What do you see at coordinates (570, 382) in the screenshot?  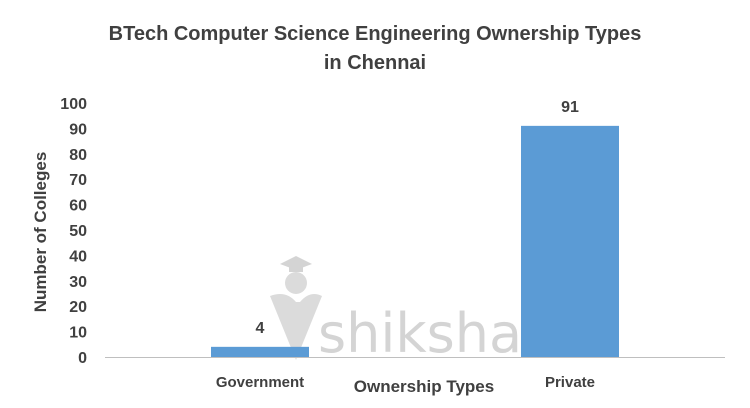 I see `x-tick-label: Private` at bounding box center [570, 382].